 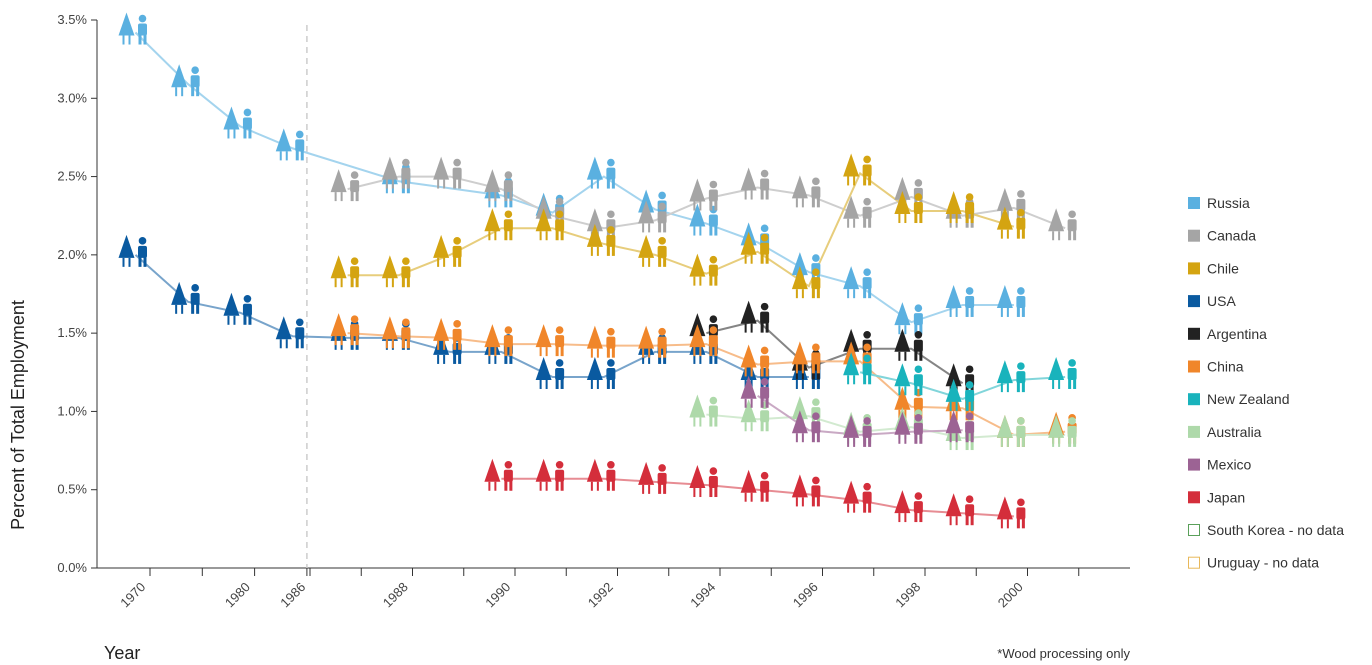 What do you see at coordinates (805, 594) in the screenshot?
I see `x-tick-label: 1996` at bounding box center [805, 594].